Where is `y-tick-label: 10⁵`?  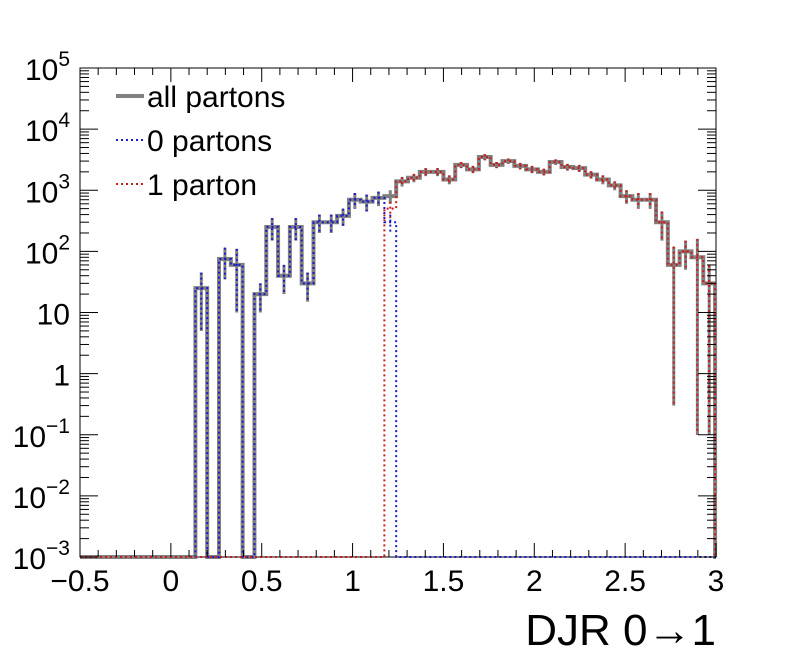 y-tick-label: 10⁵ is located at coordinates (47, 67).